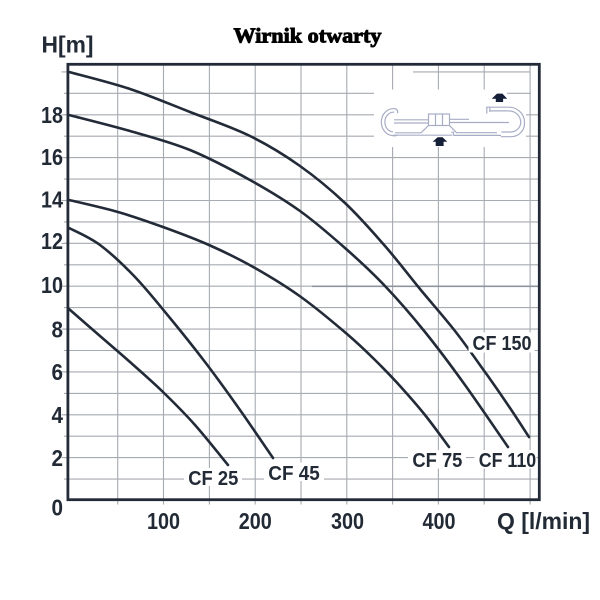 The height and width of the screenshot is (600, 600). I want to click on svg-text: CF 75, so click(437, 461).